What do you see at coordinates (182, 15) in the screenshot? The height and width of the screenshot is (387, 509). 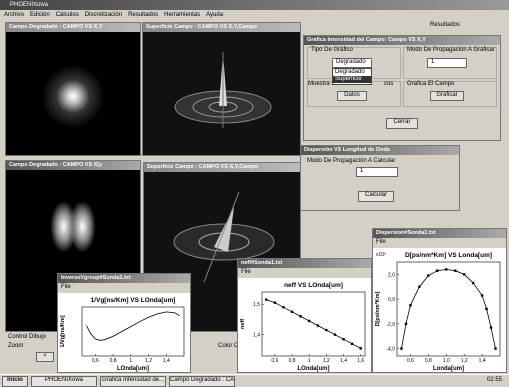 I see `menu-item: Herramientas` at bounding box center [182, 15].